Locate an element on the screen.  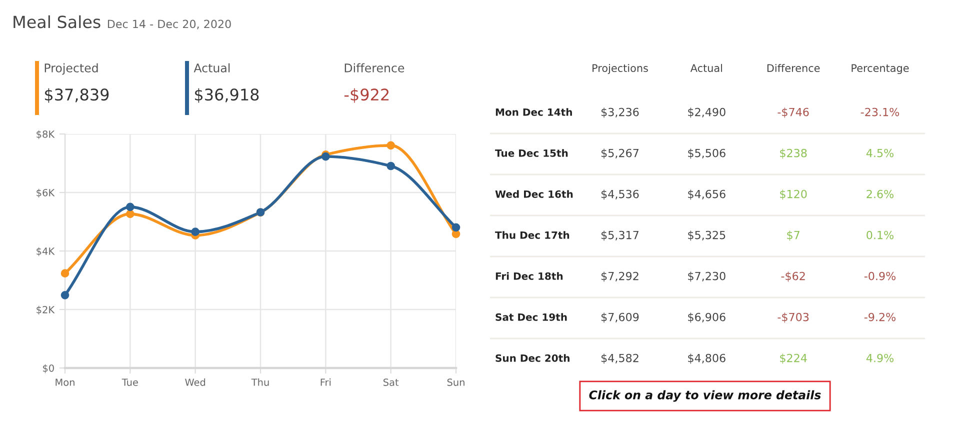
data-label: $5,317 is located at coordinates (619, 235).